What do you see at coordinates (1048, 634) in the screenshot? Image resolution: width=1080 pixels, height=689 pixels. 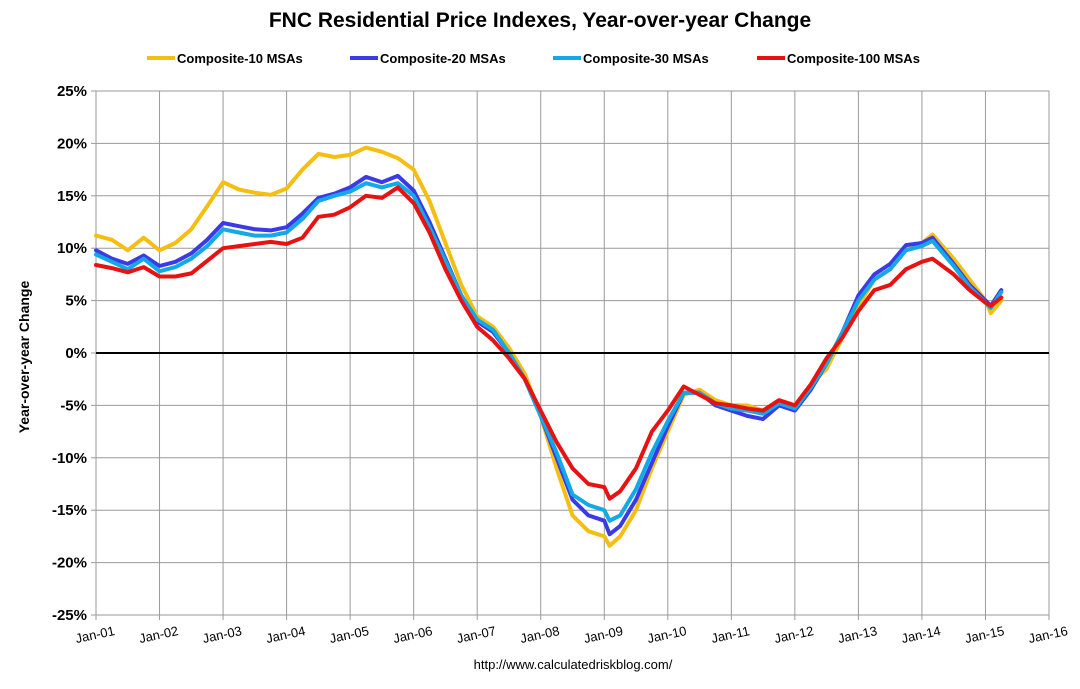 I see `x-tick-label: Jan-16` at bounding box center [1048, 634].